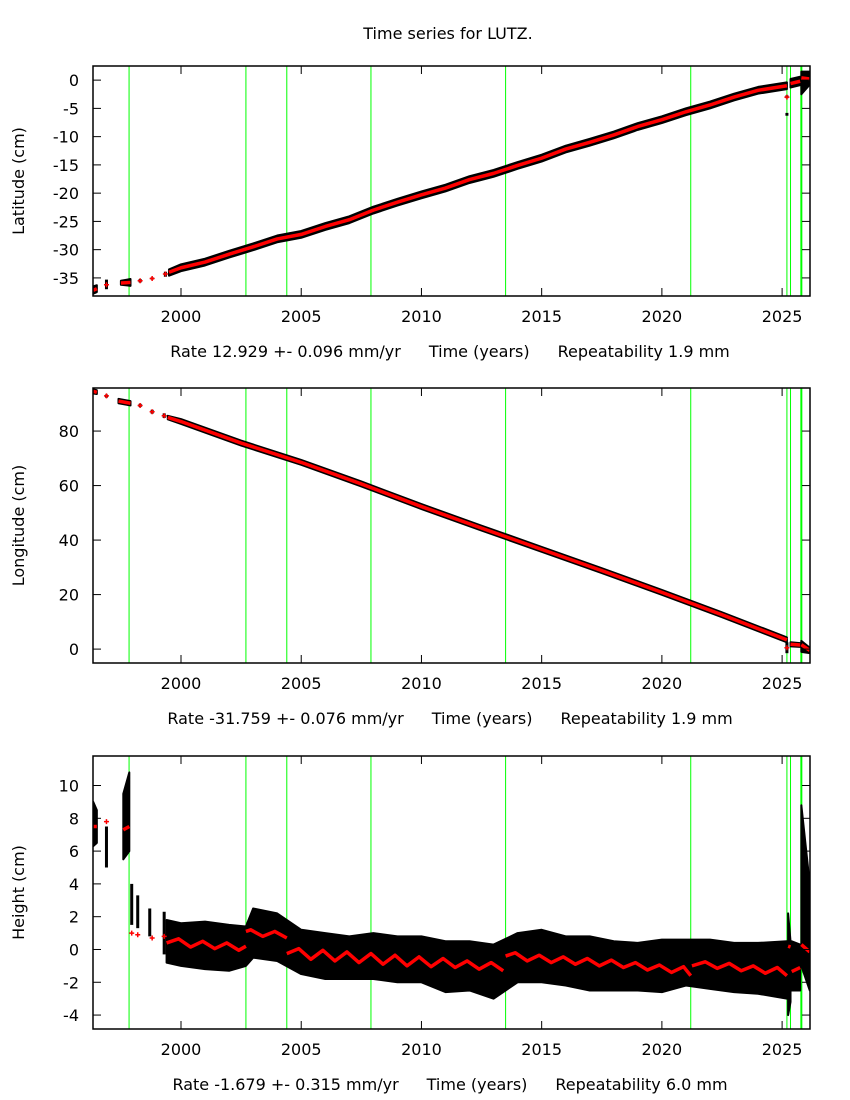  What do you see at coordinates (18, 892) in the screenshot?
I see `y-axis-label: Height (cm)` at bounding box center [18, 892].